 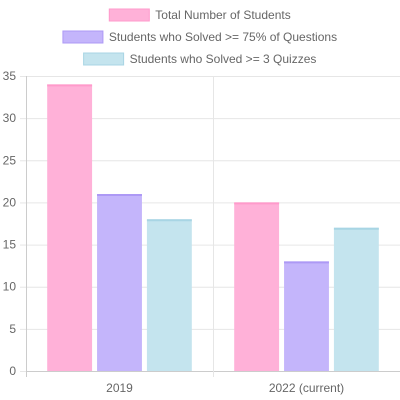 What do you see at coordinates (12, 329) in the screenshot?
I see `y-tick-label: 5` at bounding box center [12, 329].